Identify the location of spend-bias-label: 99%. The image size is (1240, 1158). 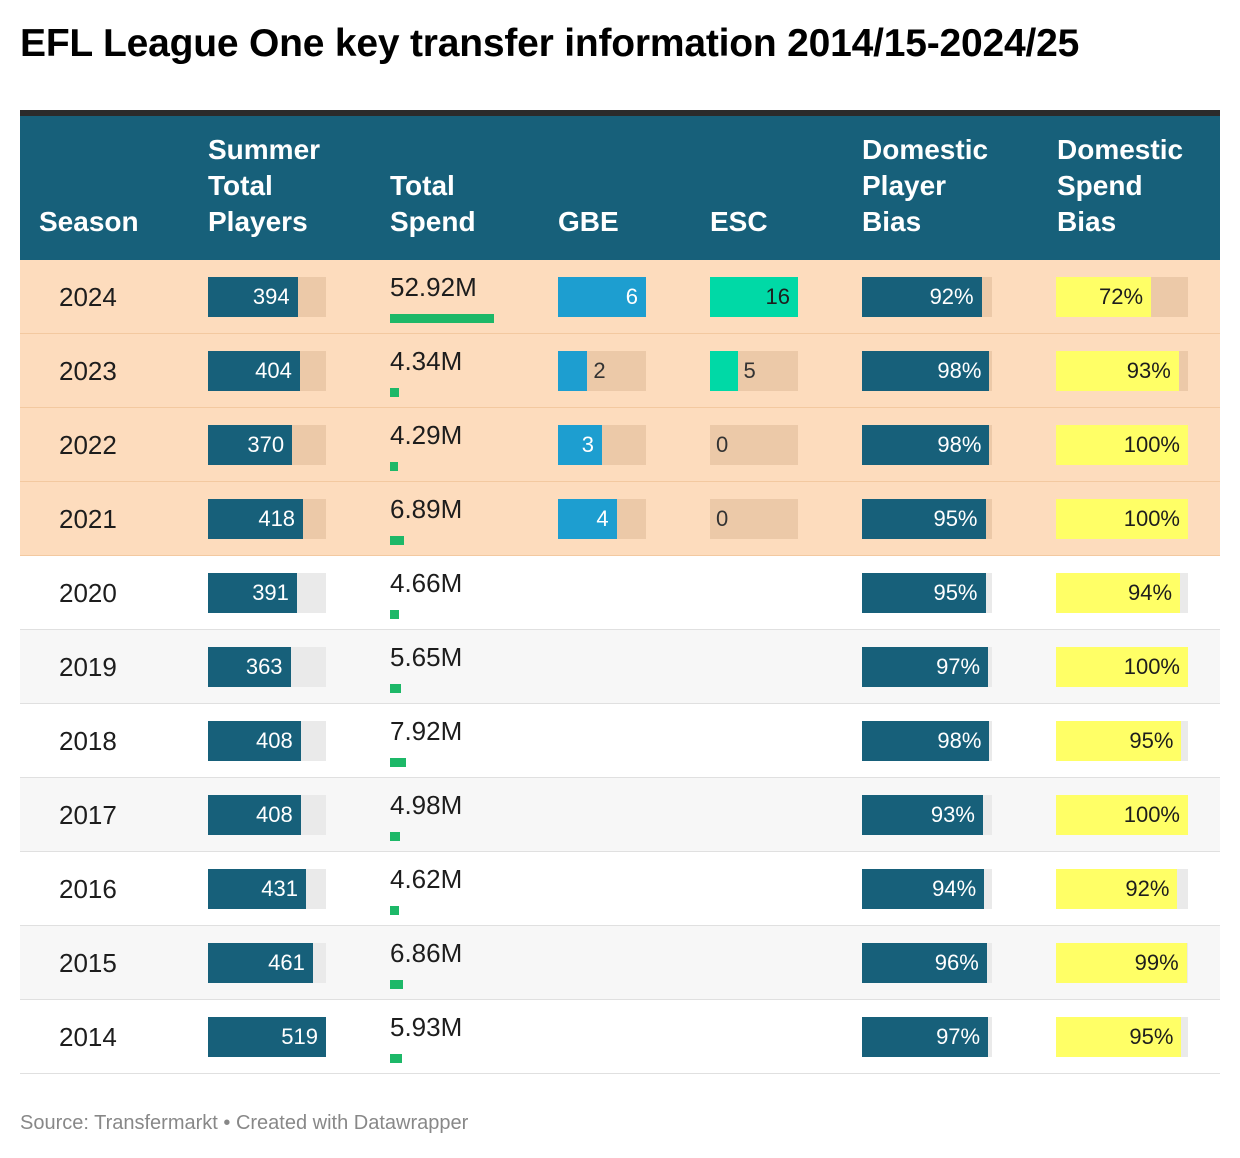
(1156, 962).